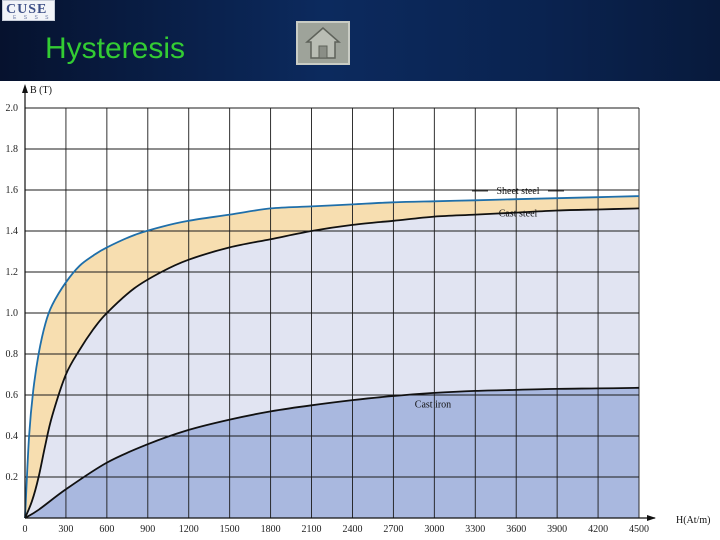  What do you see at coordinates (475, 529) in the screenshot?
I see `x-tick-label: 3300` at bounding box center [475, 529].